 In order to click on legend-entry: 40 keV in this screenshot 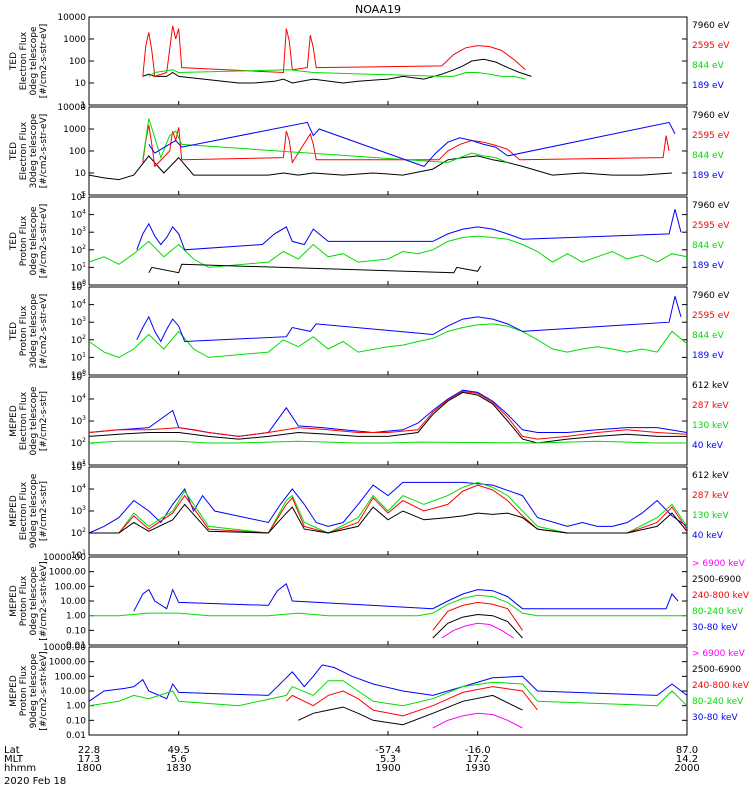, I will do `click(708, 536)`.